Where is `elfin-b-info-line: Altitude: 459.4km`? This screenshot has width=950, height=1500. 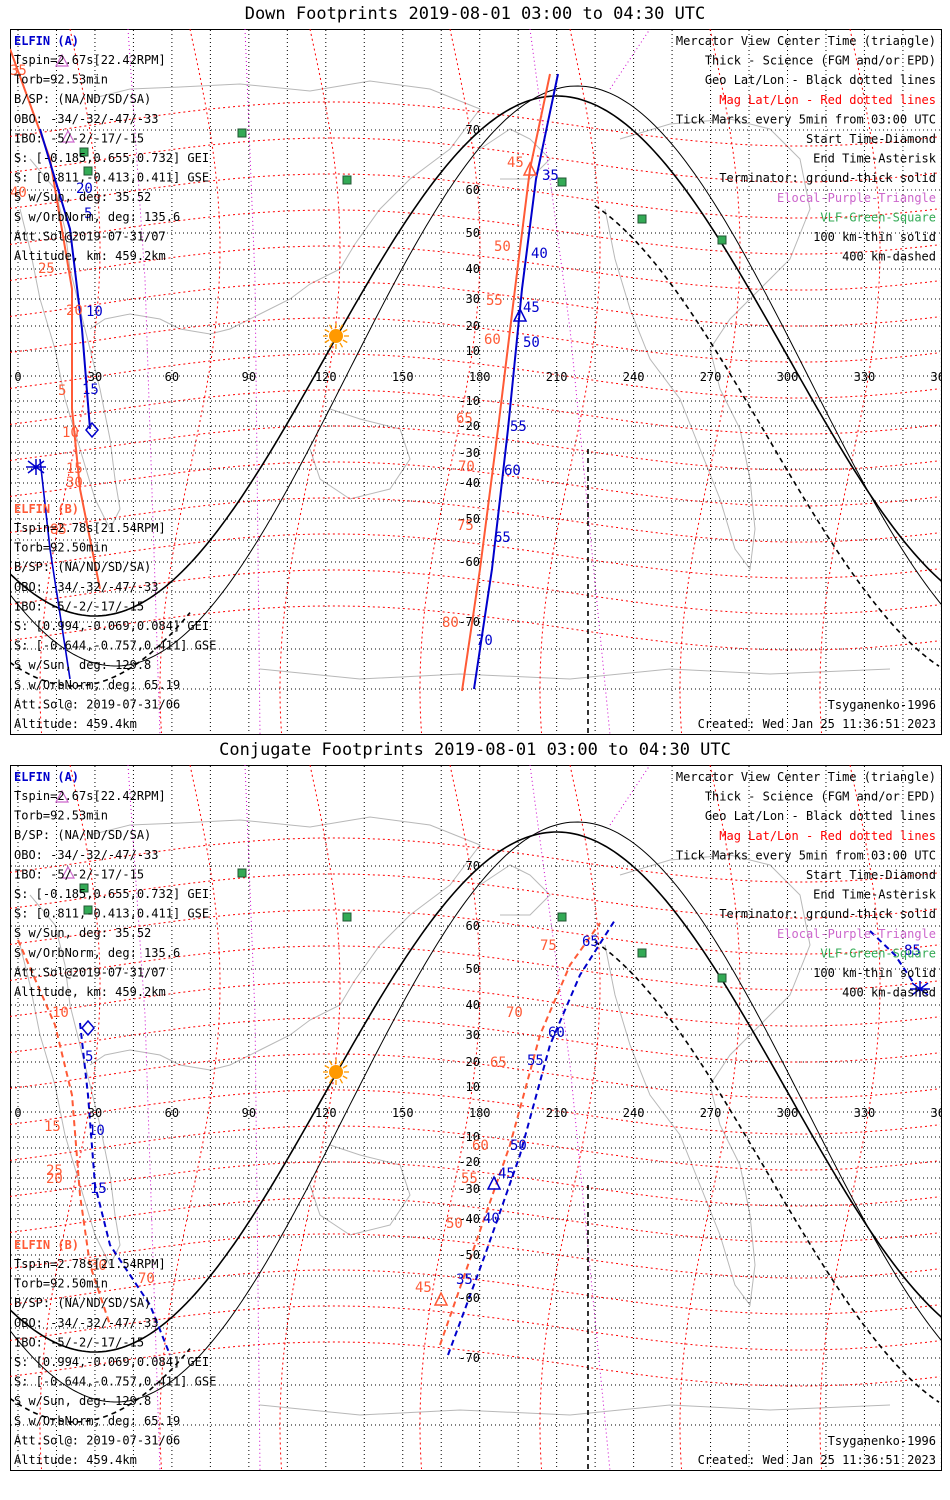 elfin-b-info-line: Altitude: 459.4km is located at coordinates (75, 724).